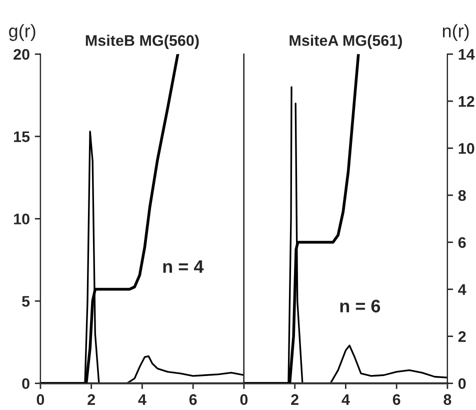  I want to click on y2-tick-label: 2, so click(462, 336).